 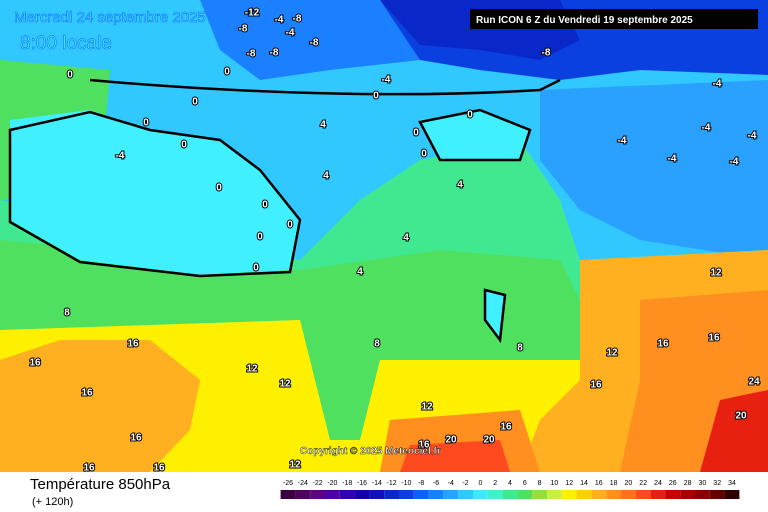 I want to click on scale-label: -8, so click(x=421, y=483).